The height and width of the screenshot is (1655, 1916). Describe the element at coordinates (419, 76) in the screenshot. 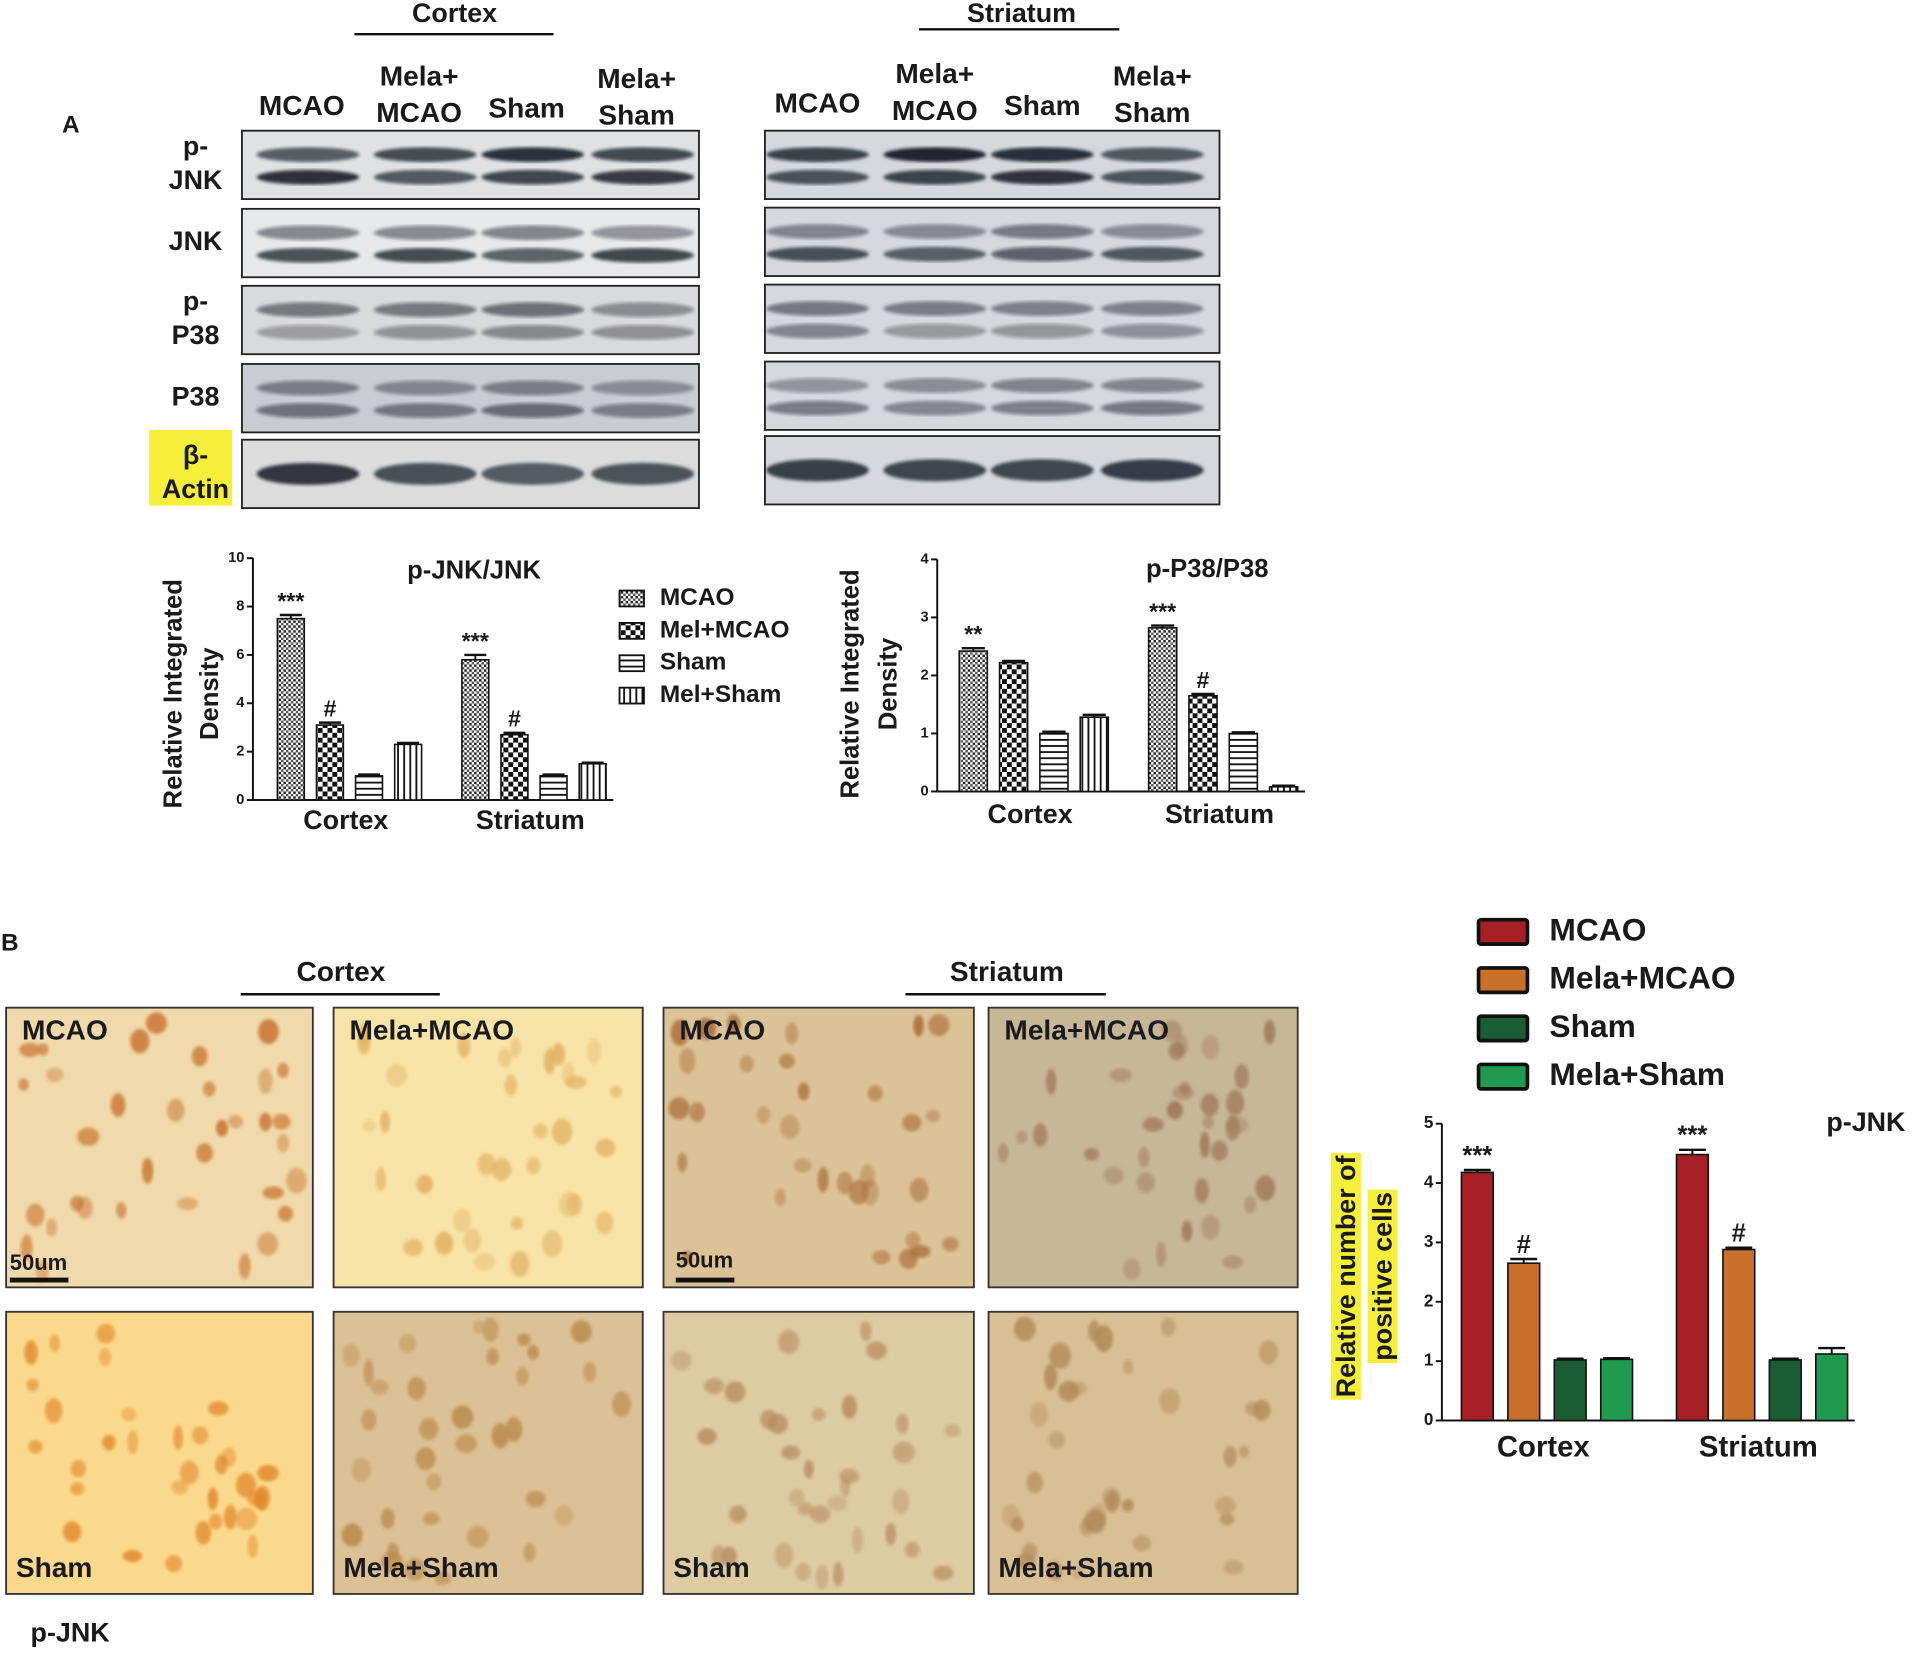

I see `lane-label: Mela+` at that location.